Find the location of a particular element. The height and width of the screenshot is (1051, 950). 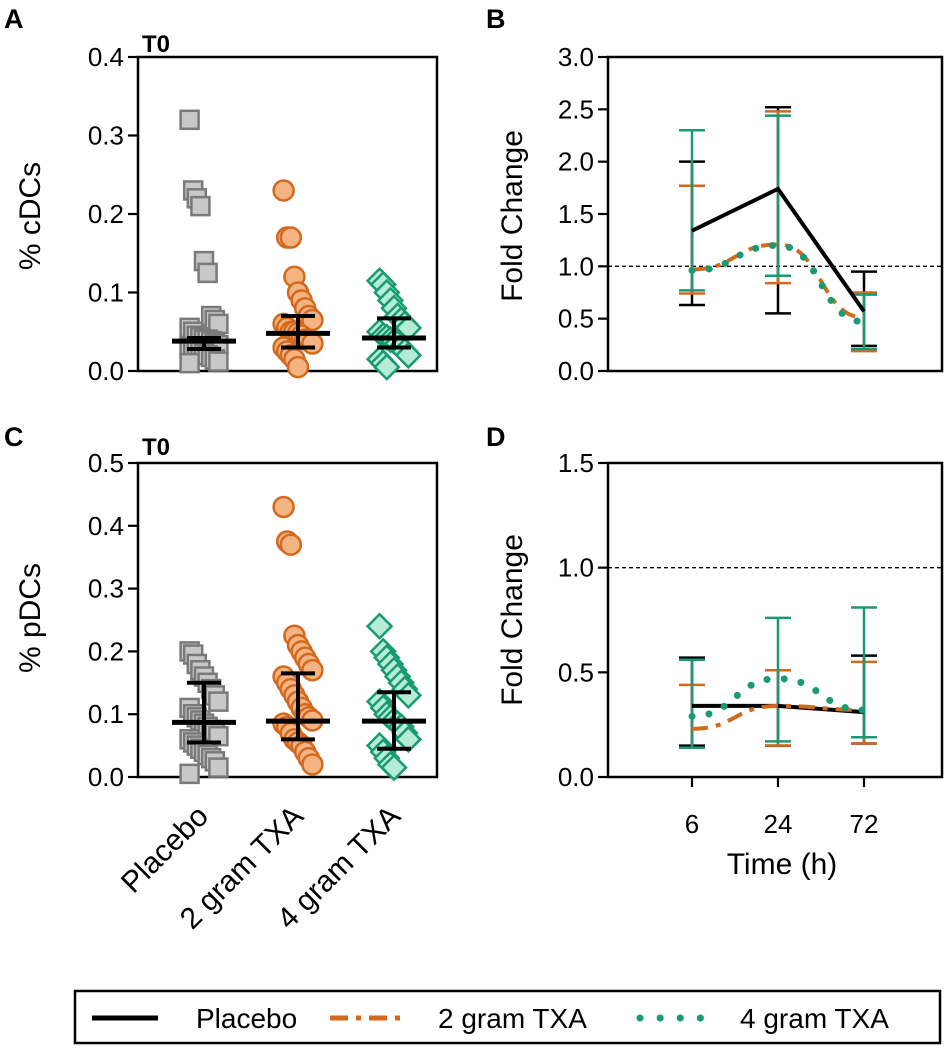

panel-b-plot: 0.0 0.5 1.0 1.5 2.0 2.5 3.0 is located at coordinates (751, 214).